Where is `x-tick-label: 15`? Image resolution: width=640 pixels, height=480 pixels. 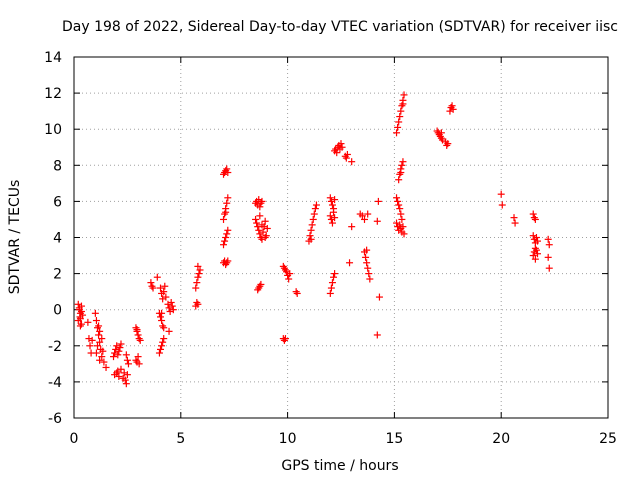 x-tick-label: 15 is located at coordinates (394, 439).